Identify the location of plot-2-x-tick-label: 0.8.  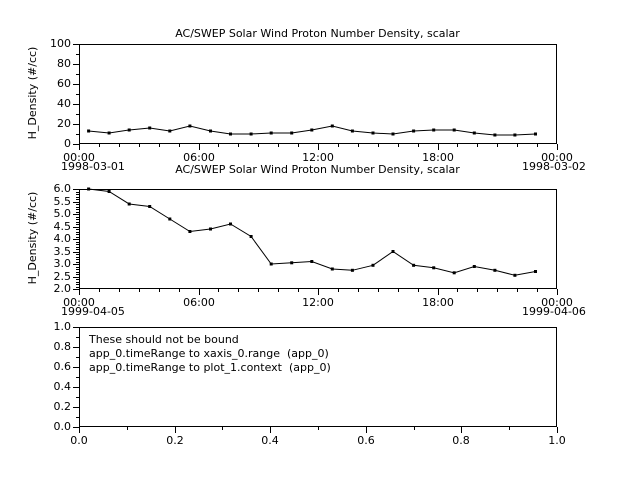
(461, 440).